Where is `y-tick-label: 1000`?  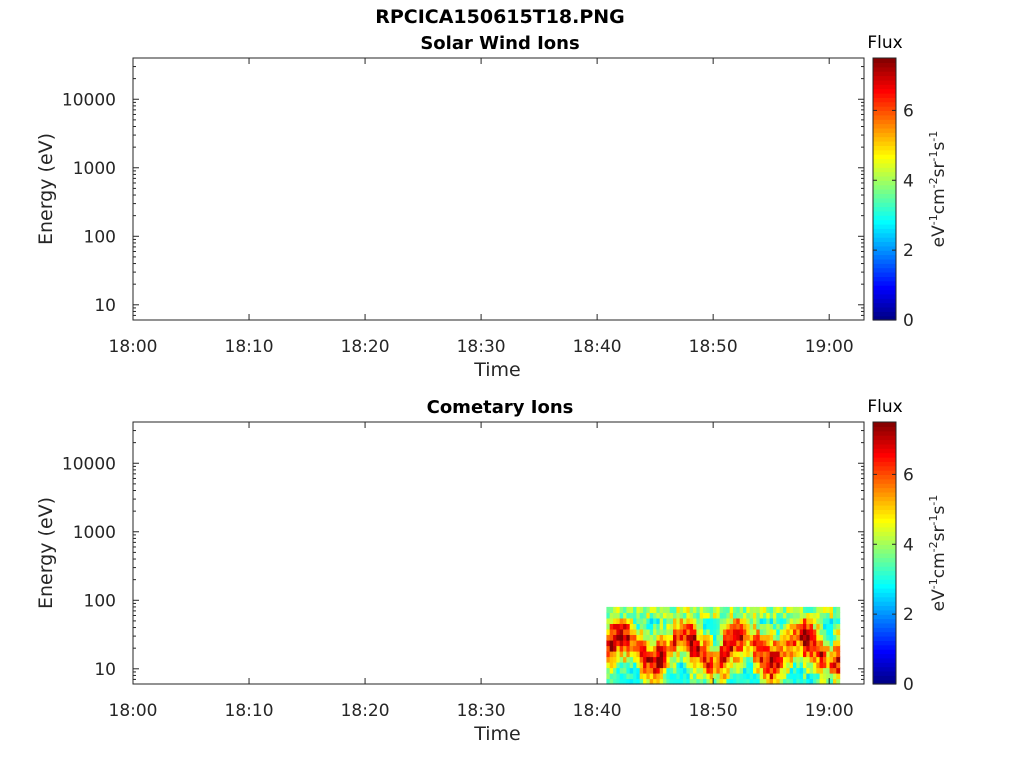
y-tick-label: 1000 is located at coordinates (94, 533).